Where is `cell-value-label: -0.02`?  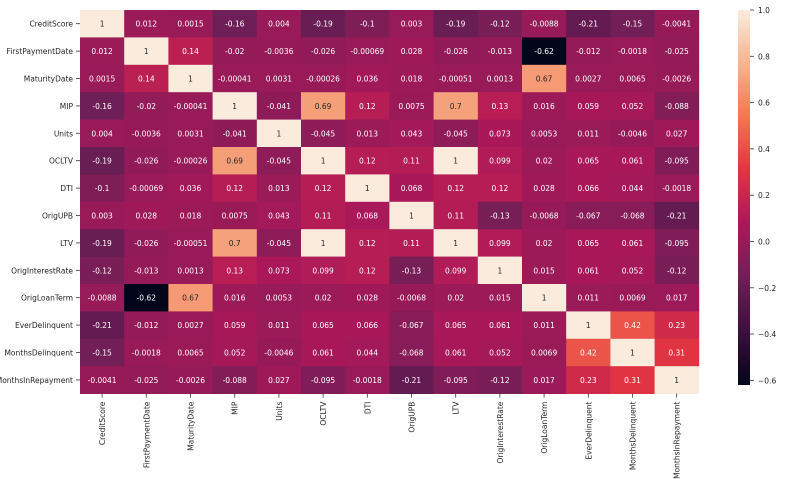 cell-value-label: -0.02 is located at coordinates (147, 106).